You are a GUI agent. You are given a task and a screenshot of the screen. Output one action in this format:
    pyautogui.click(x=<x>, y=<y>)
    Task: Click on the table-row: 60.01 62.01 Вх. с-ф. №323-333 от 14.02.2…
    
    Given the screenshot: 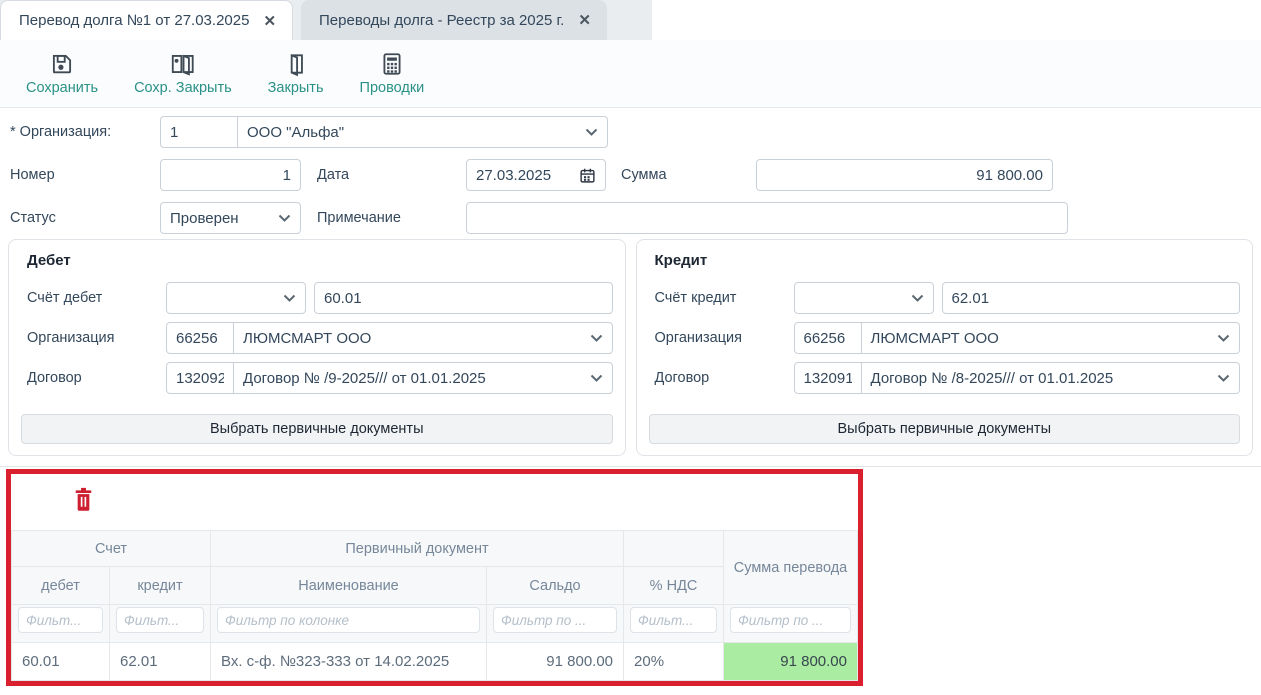 What is the action you would take?
    pyautogui.click(x=434, y=661)
    